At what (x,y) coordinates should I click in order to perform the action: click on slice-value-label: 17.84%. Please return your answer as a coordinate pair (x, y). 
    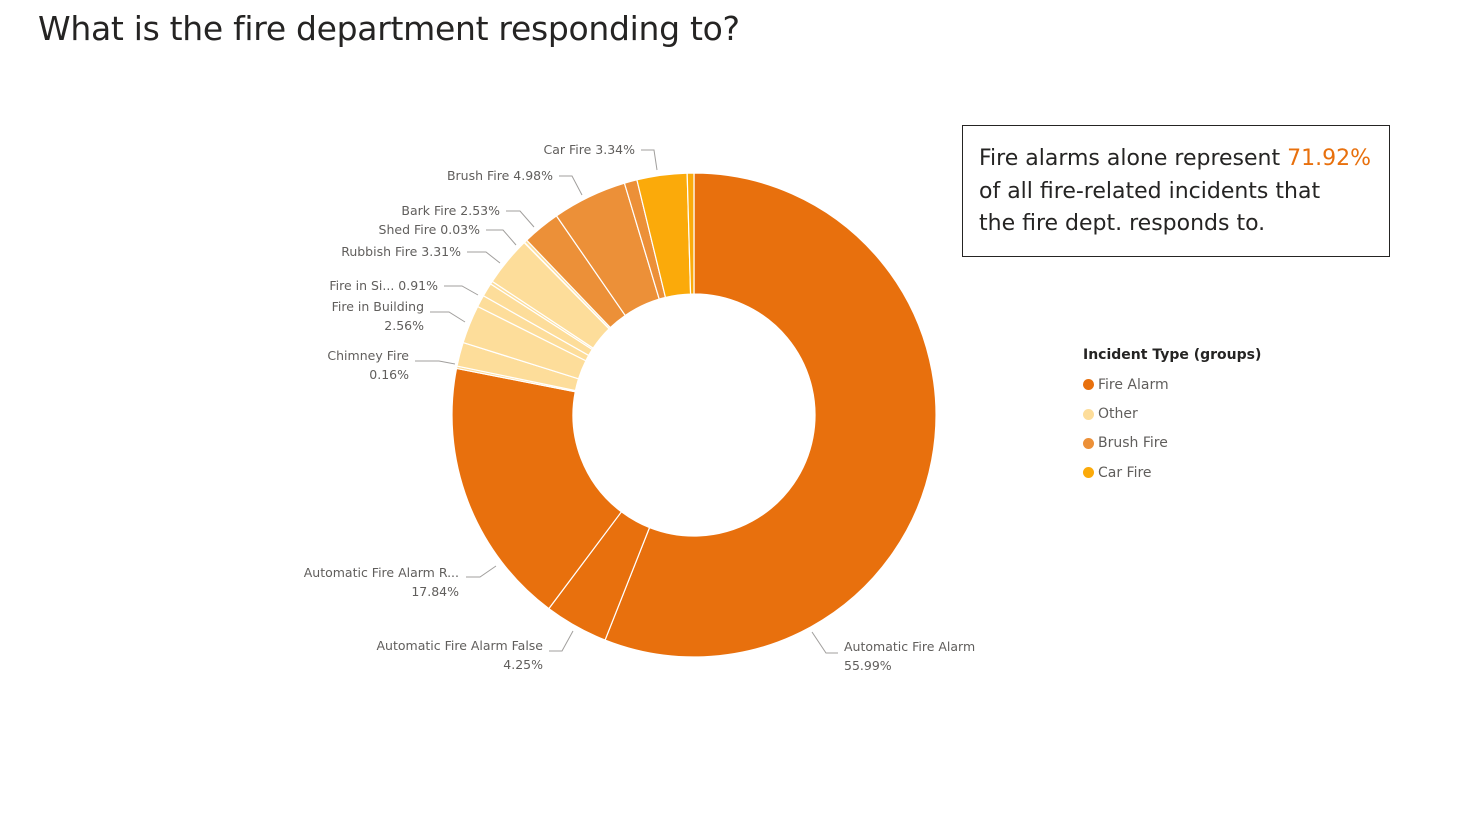
    Looking at the image, I should click on (435, 591).